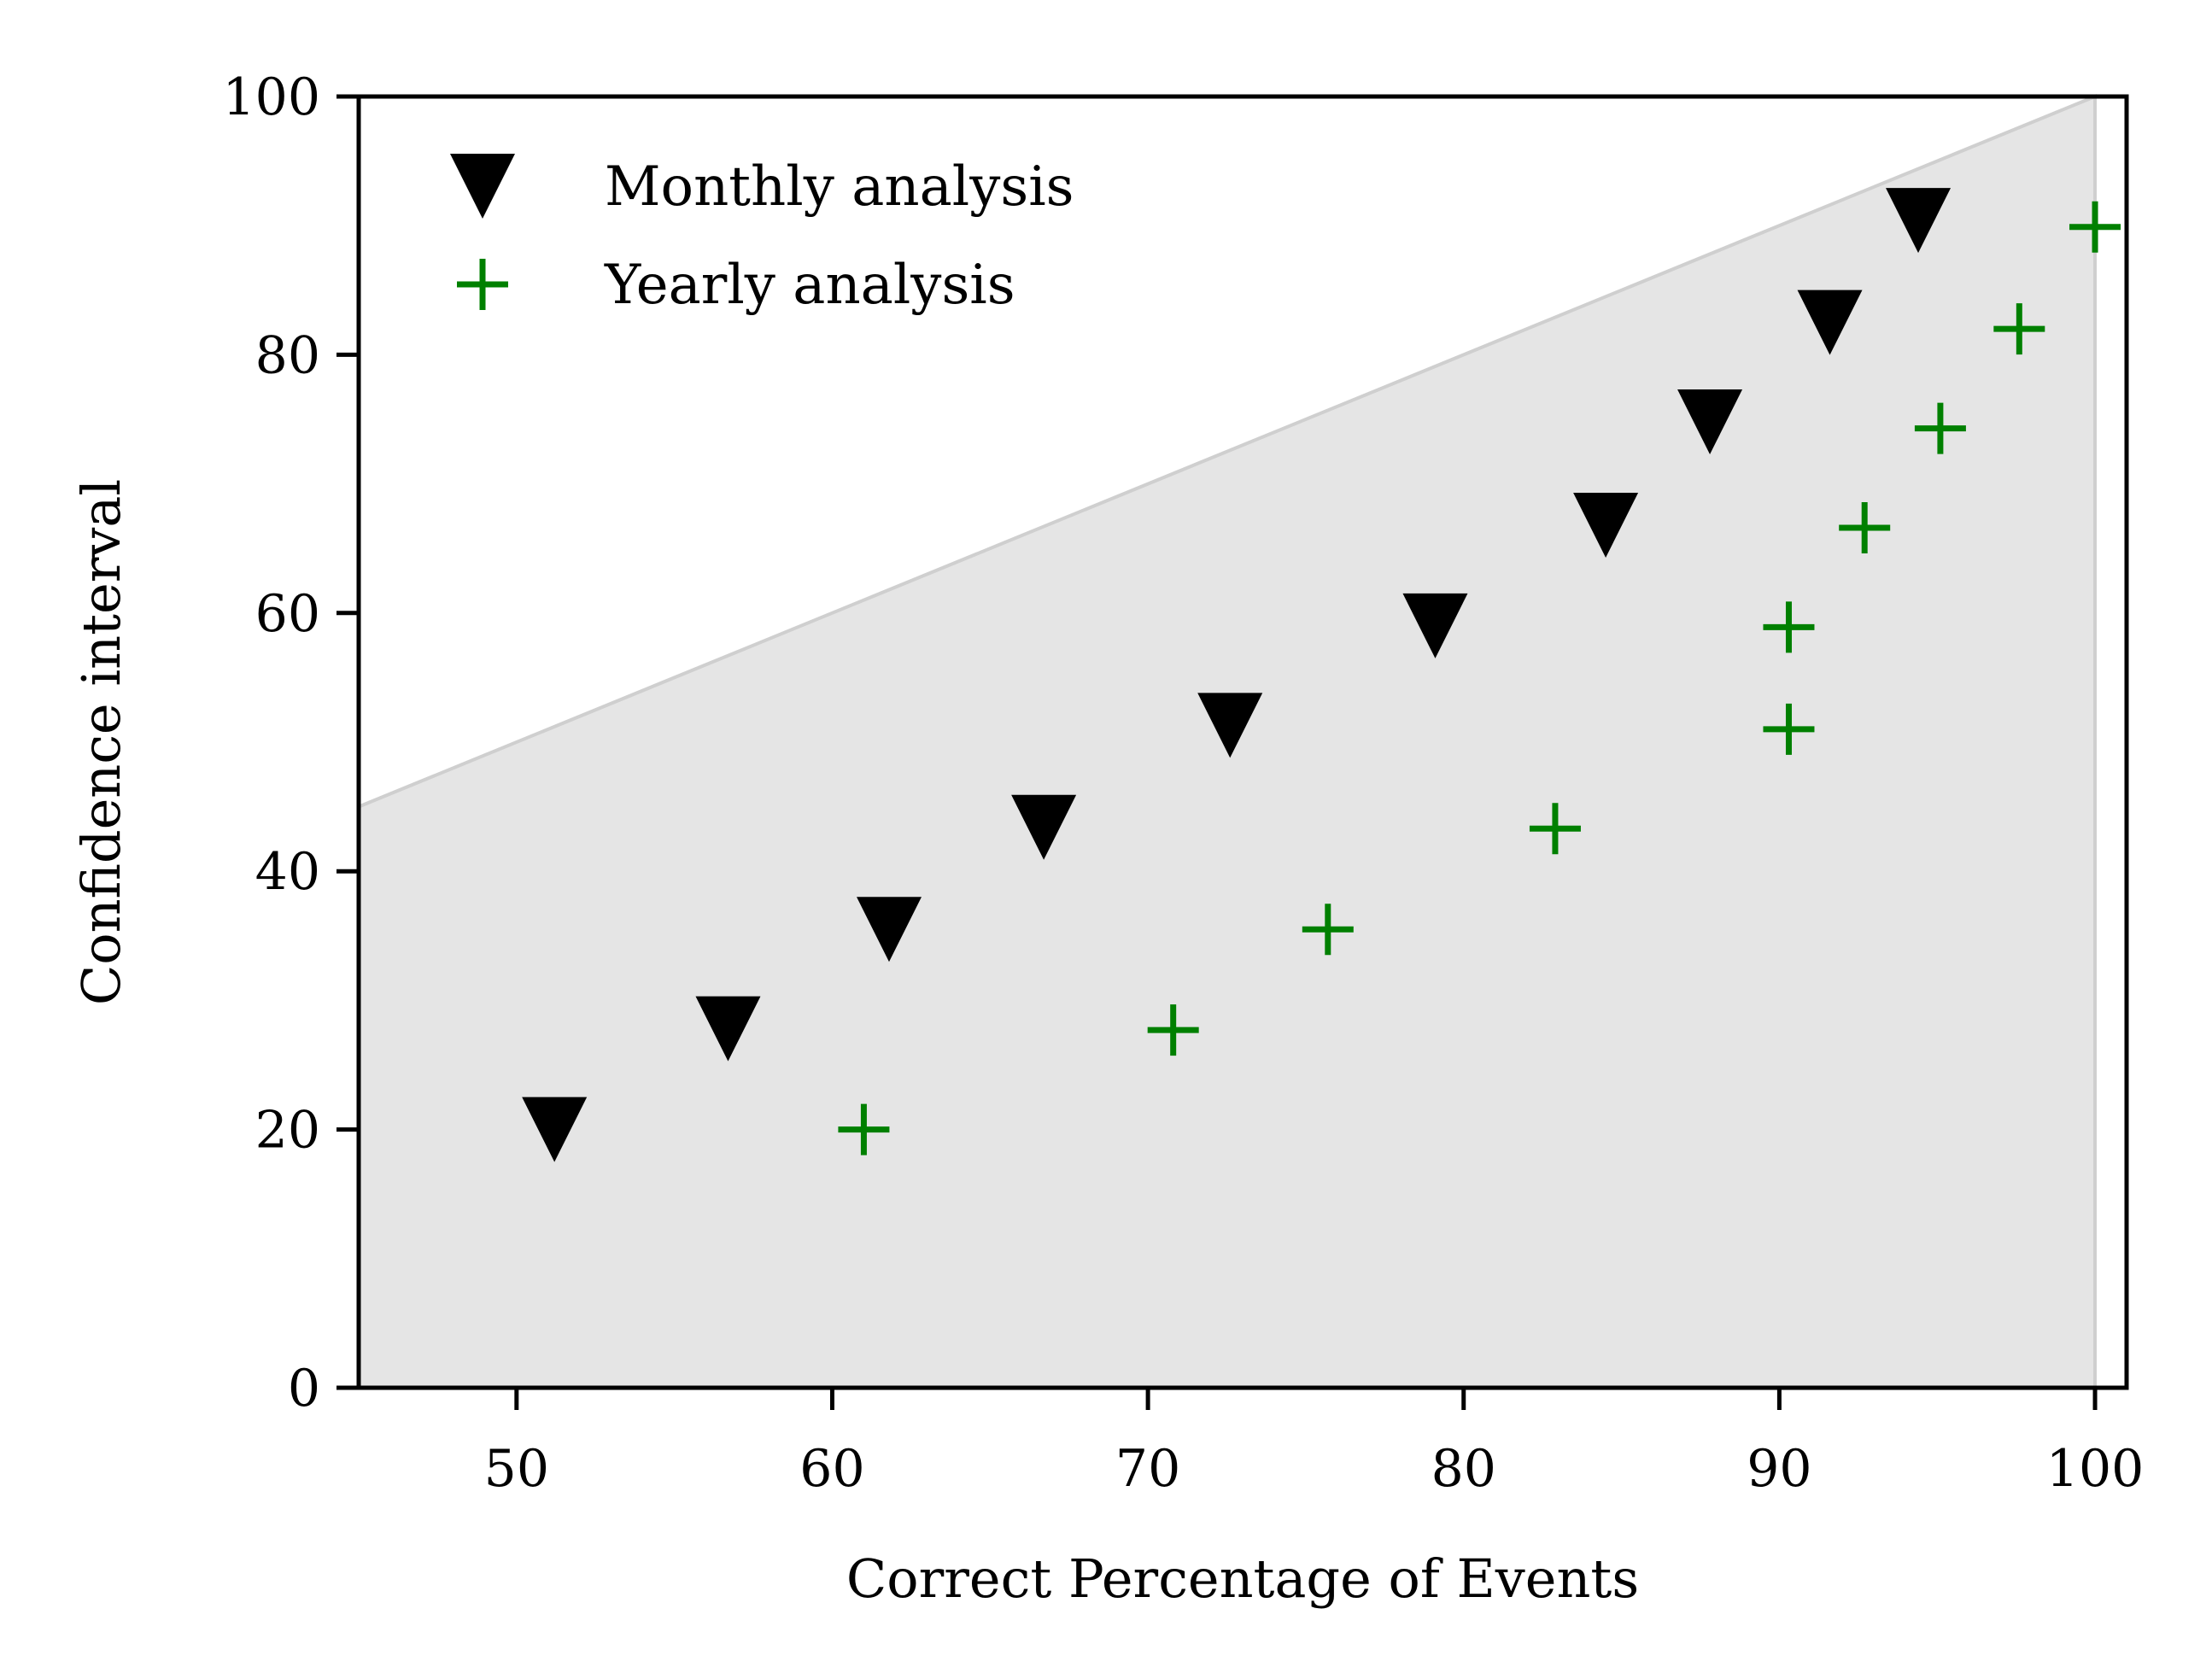 Image resolution: width=2212 pixels, height=1673 pixels. Describe the element at coordinates (1779, 1469) in the screenshot. I see `x-tick-label: 90` at that location.